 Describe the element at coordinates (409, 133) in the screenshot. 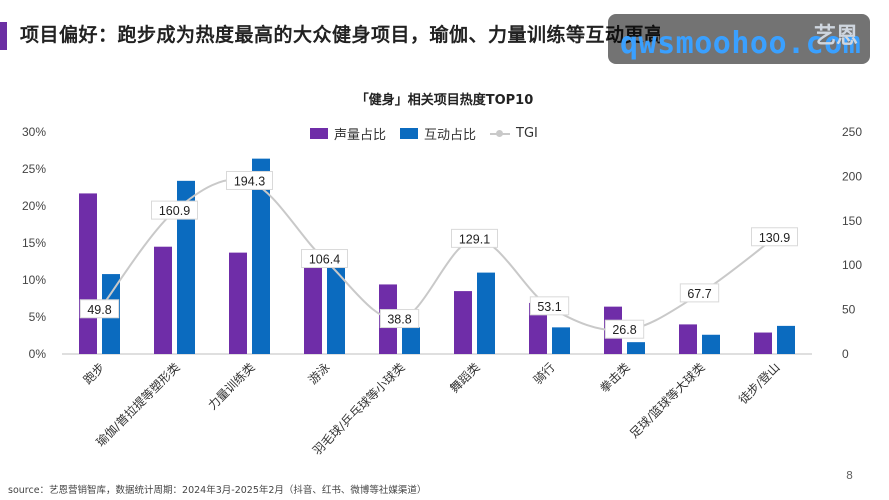

I see `legend-swatch-interaction` at that location.